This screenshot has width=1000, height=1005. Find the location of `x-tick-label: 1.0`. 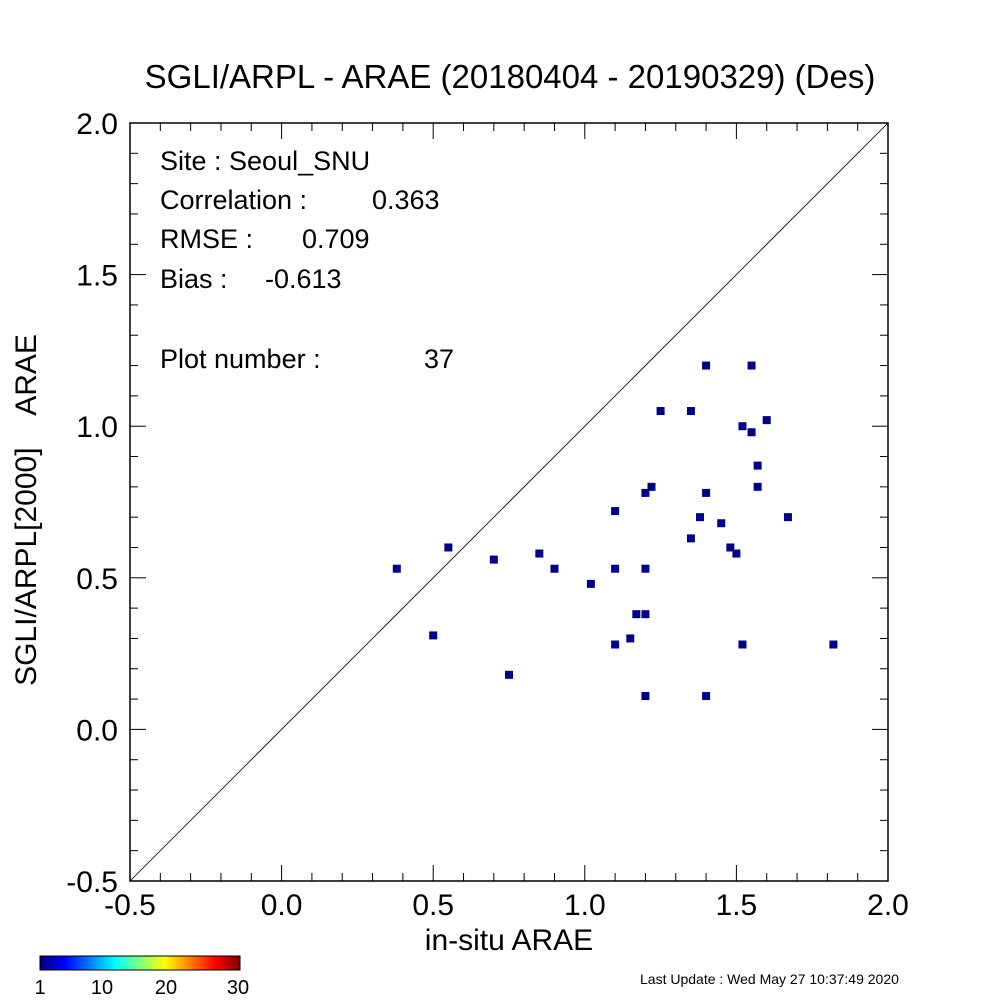

x-tick-label: 1.0 is located at coordinates (585, 905).